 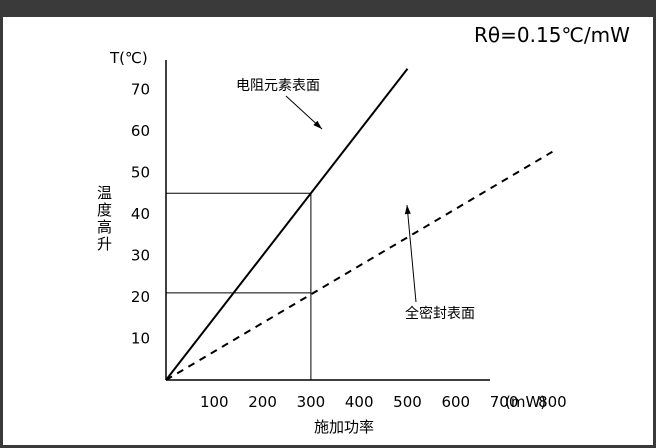 What do you see at coordinates (455, 402) in the screenshot?
I see `x-tick-label: 600` at bounding box center [455, 402].